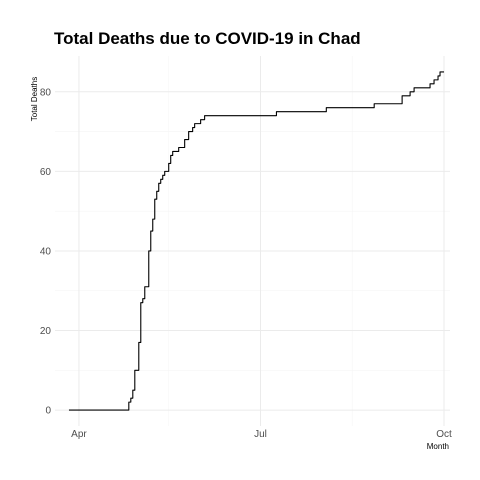  Describe the element at coordinates (46, 172) in the screenshot. I see `y-tick-label: 60` at that location.